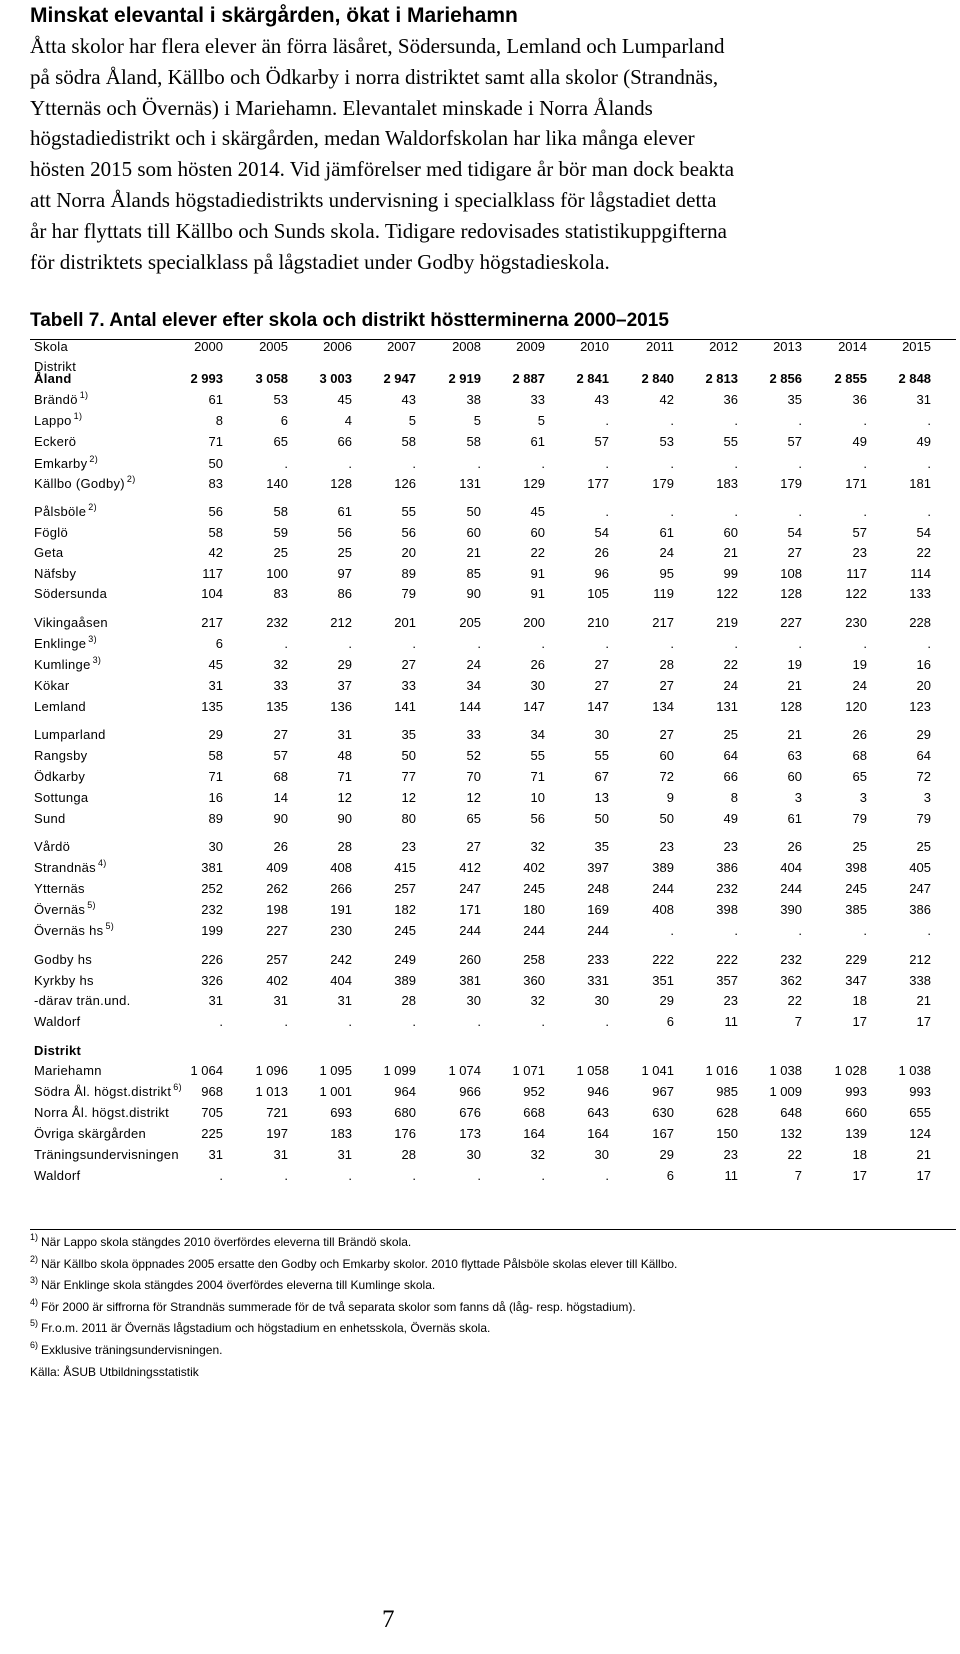 The height and width of the screenshot is (1654, 960). I want to click on table-cell: 117, so click(212, 573).